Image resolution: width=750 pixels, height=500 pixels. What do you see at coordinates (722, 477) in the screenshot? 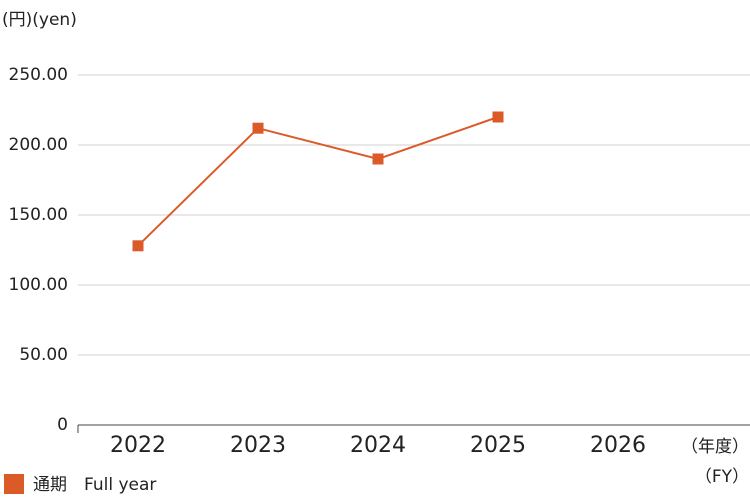
I see `x-axis-label-en: （FY）` at bounding box center [722, 477].